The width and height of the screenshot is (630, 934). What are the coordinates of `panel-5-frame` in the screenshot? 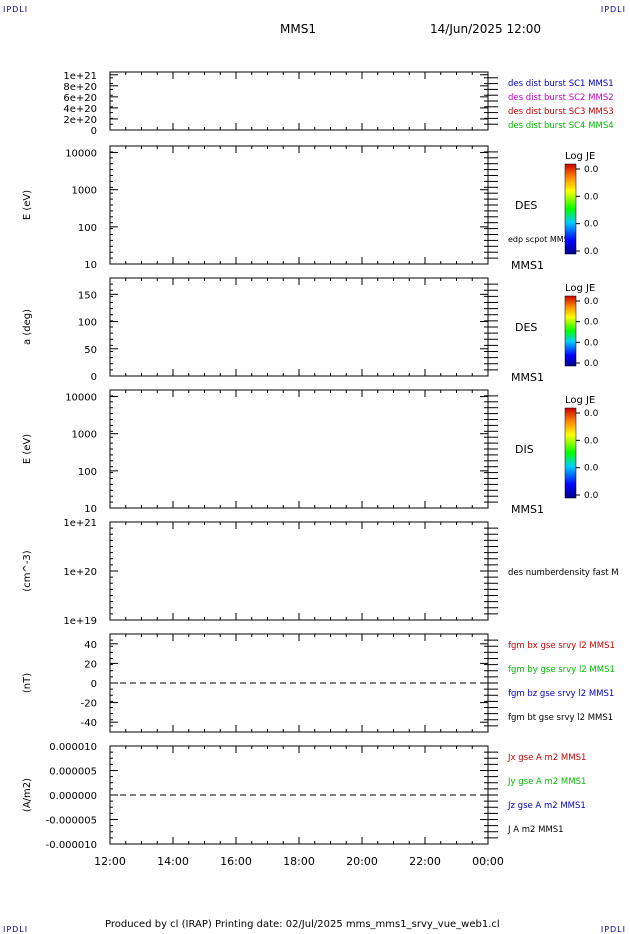 It's located at (299, 571).